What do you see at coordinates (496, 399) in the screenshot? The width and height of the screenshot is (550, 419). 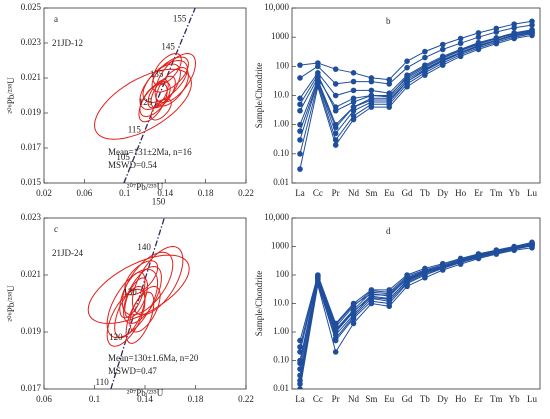 I see `x-tick-label: Tm` at bounding box center [496, 399].